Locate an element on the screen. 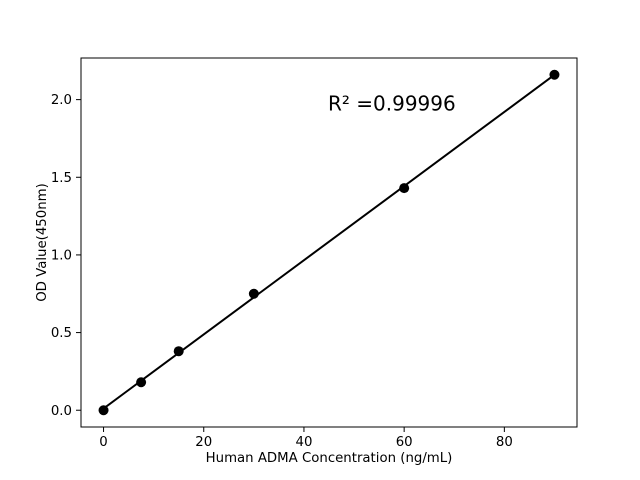 This screenshot has height=480, width=640. r-squared-annotation: R² =0.99996 is located at coordinates (392, 103).